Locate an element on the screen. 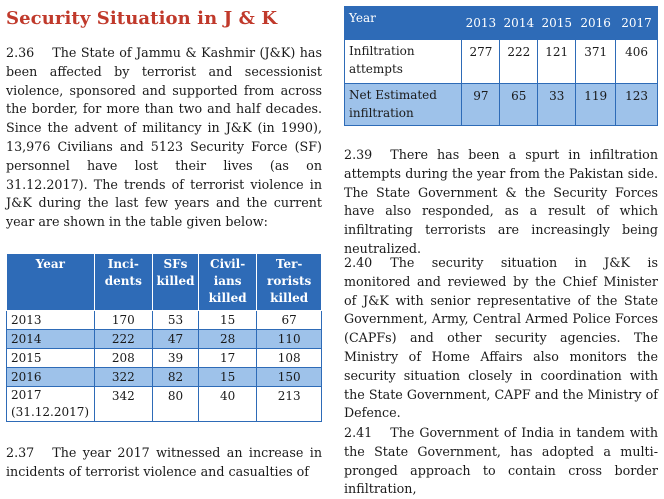 The image size is (664, 499). paragraph-number: 2.41 is located at coordinates (358, 432).